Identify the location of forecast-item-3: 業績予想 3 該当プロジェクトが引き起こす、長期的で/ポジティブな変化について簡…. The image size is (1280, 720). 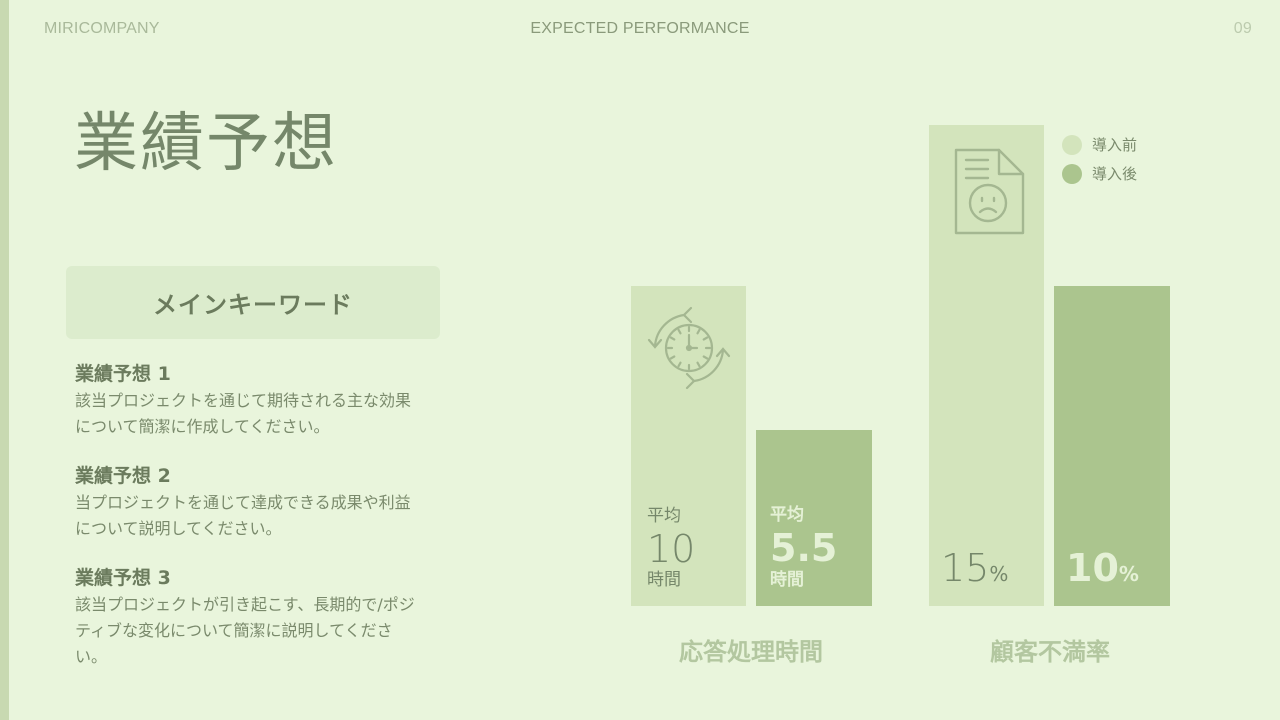
(255, 617).